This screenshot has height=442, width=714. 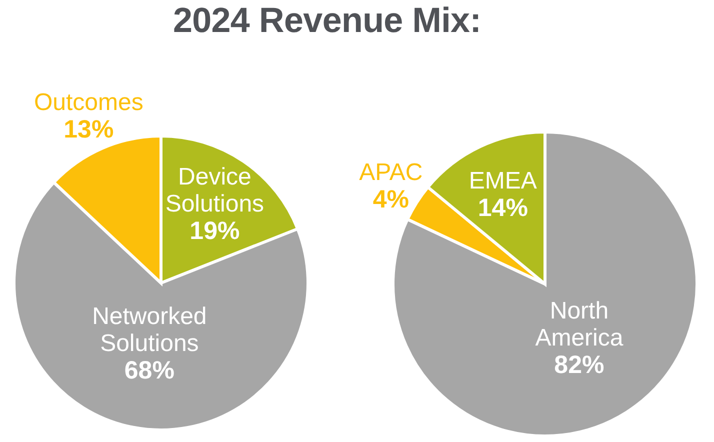 I want to click on data-label: 13%, so click(x=89, y=129).